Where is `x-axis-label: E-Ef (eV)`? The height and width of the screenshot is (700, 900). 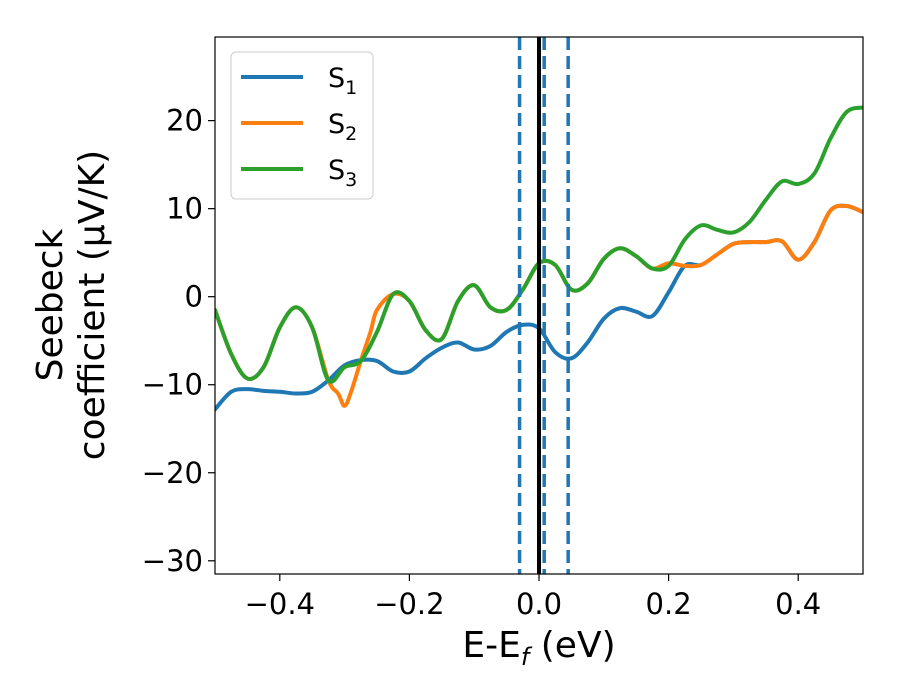
x-axis-label: E-Ef (eV) is located at coordinates (538, 648).